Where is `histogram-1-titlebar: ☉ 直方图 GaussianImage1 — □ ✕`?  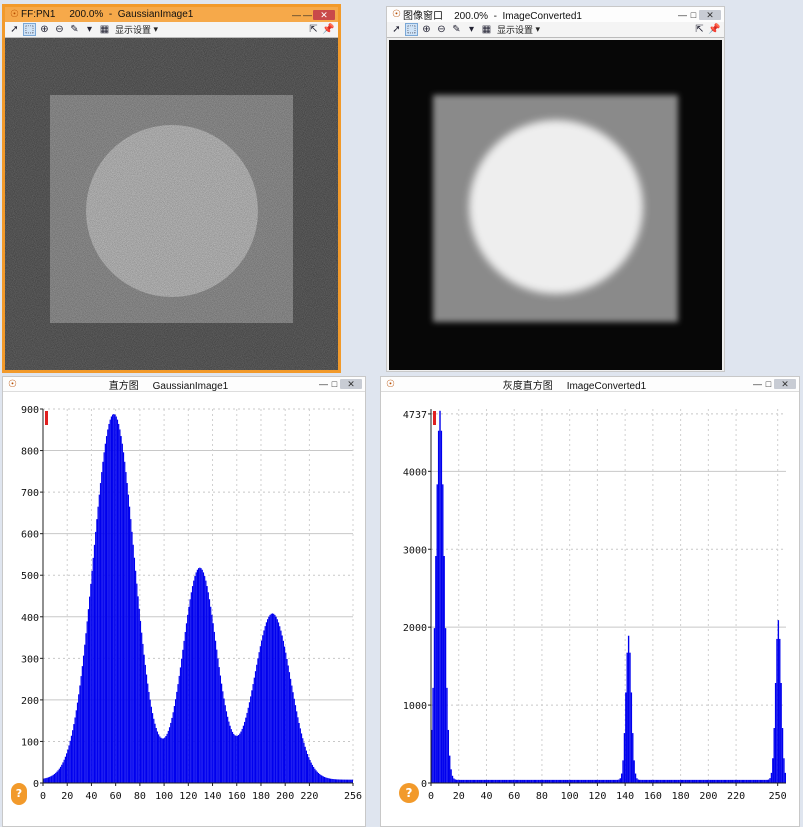 histogram-1-titlebar: ☉ 直方图 GaussianImage1 — □ ✕ is located at coordinates (184, 384).